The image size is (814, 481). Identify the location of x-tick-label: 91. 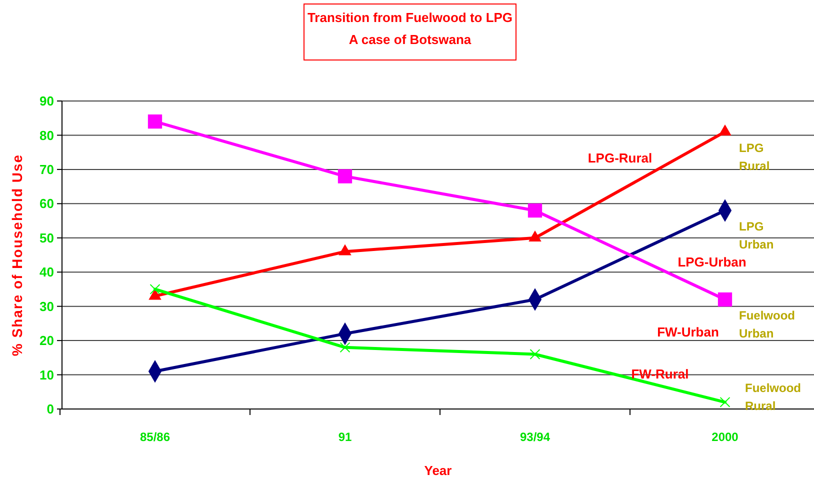
(345, 437).